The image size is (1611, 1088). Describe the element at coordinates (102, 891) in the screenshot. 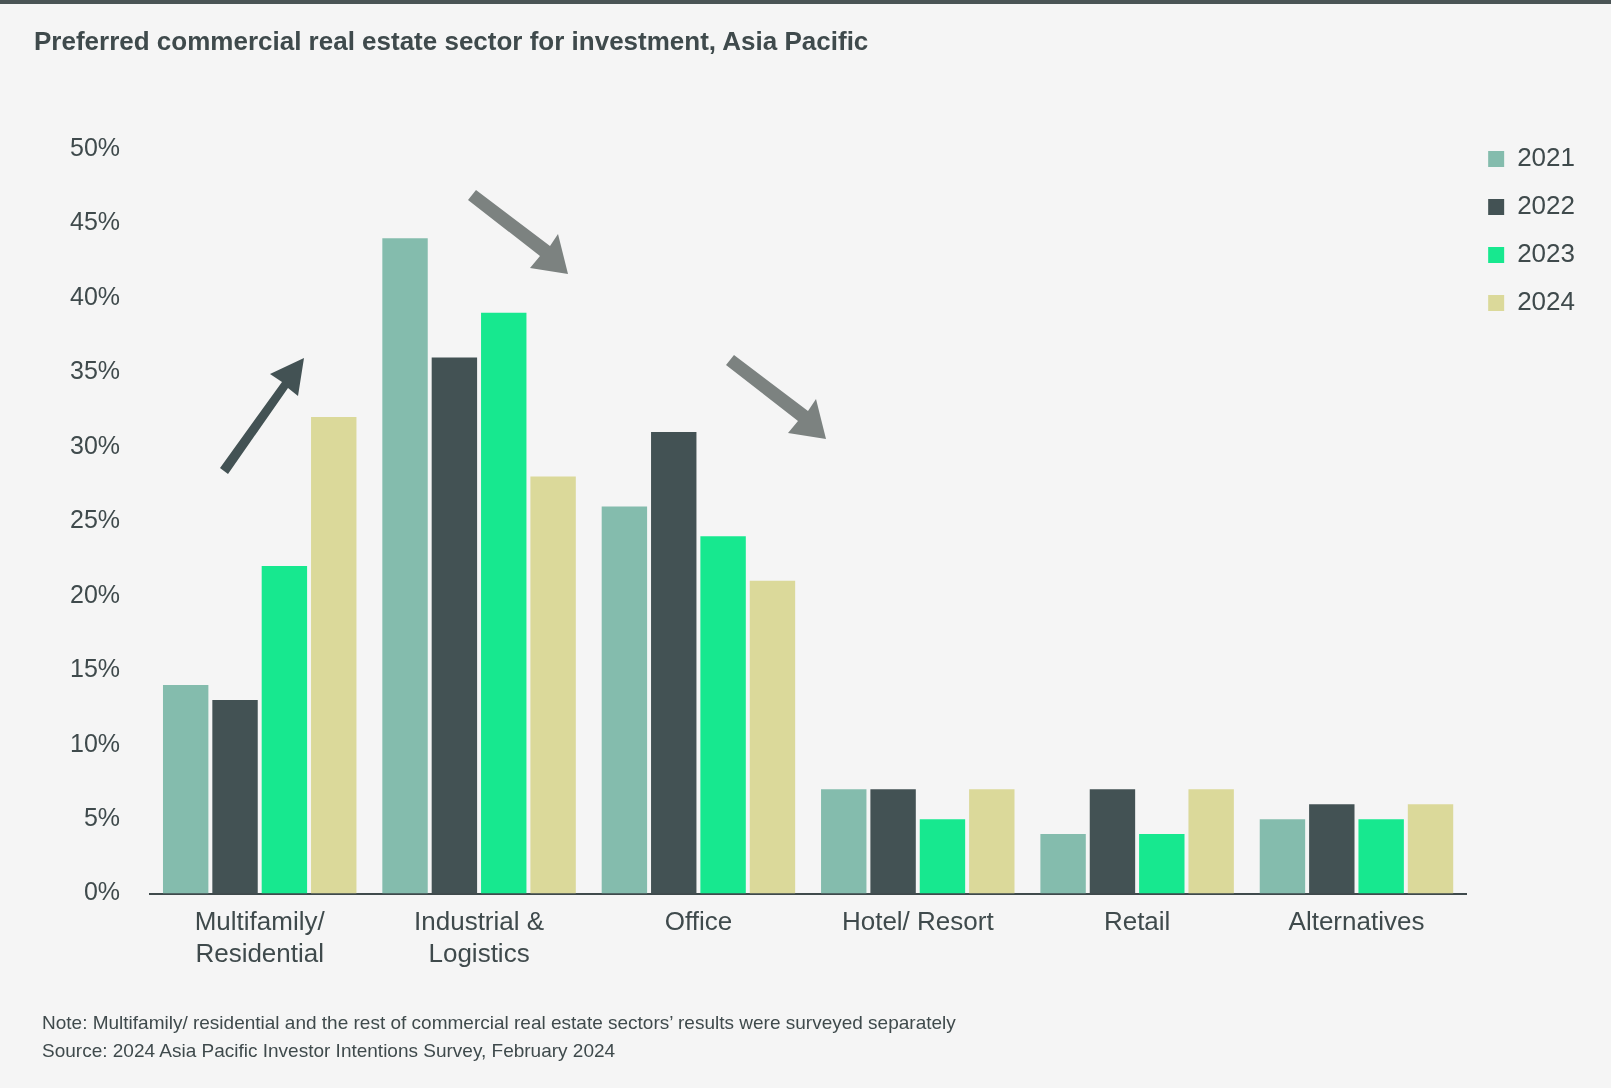

I see `y-tick-label: 0%` at that location.